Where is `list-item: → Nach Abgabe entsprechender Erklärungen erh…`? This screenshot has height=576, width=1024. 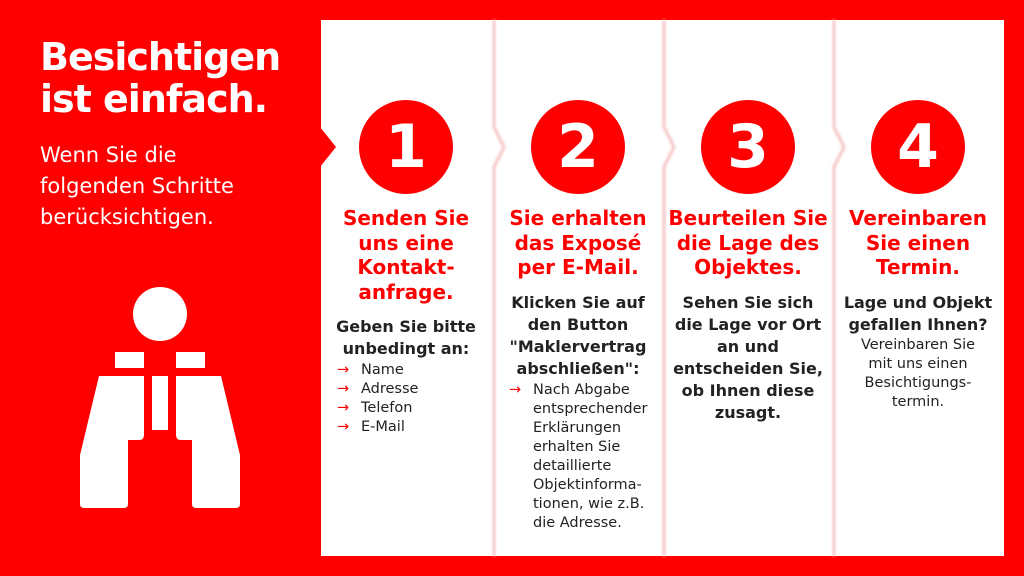
list-item: → Nach Abgabe entsprechender Erklärungen erh… is located at coordinates (578, 457).